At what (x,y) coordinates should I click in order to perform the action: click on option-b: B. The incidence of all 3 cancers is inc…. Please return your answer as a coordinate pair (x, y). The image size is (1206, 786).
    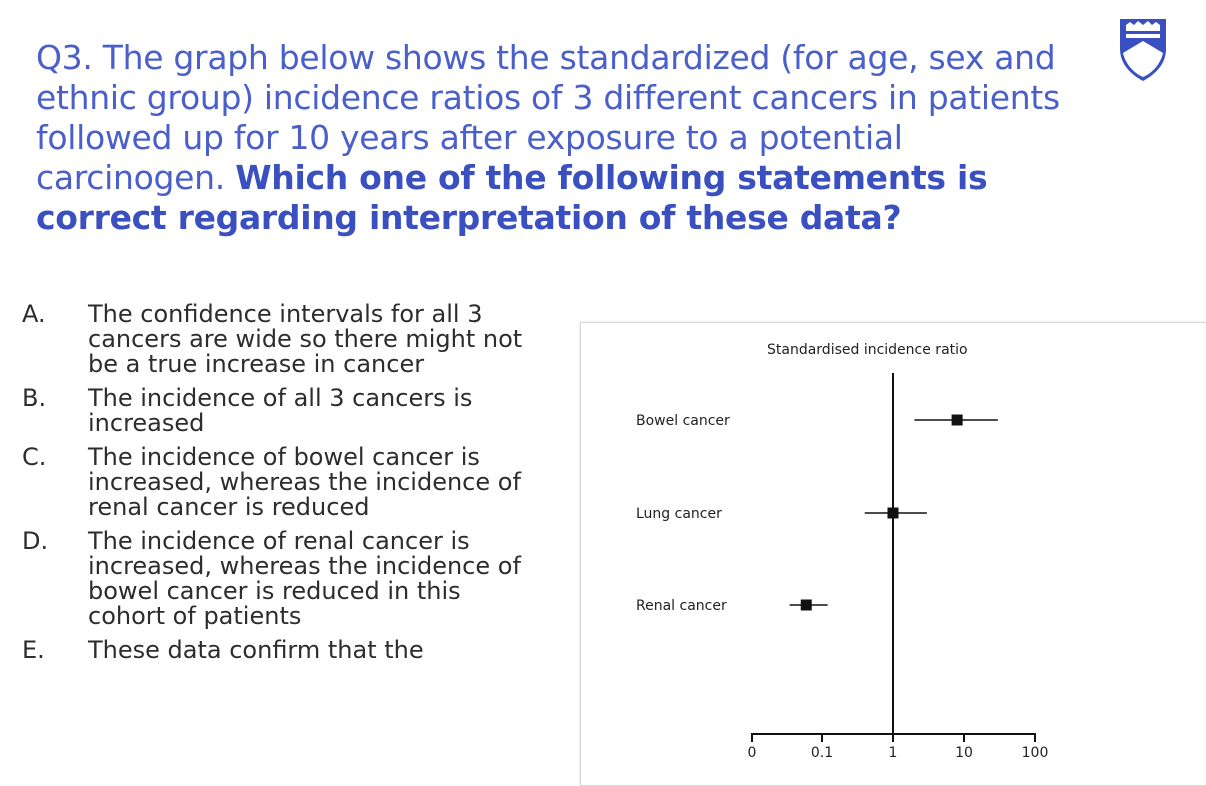
    Looking at the image, I should click on (282, 411).